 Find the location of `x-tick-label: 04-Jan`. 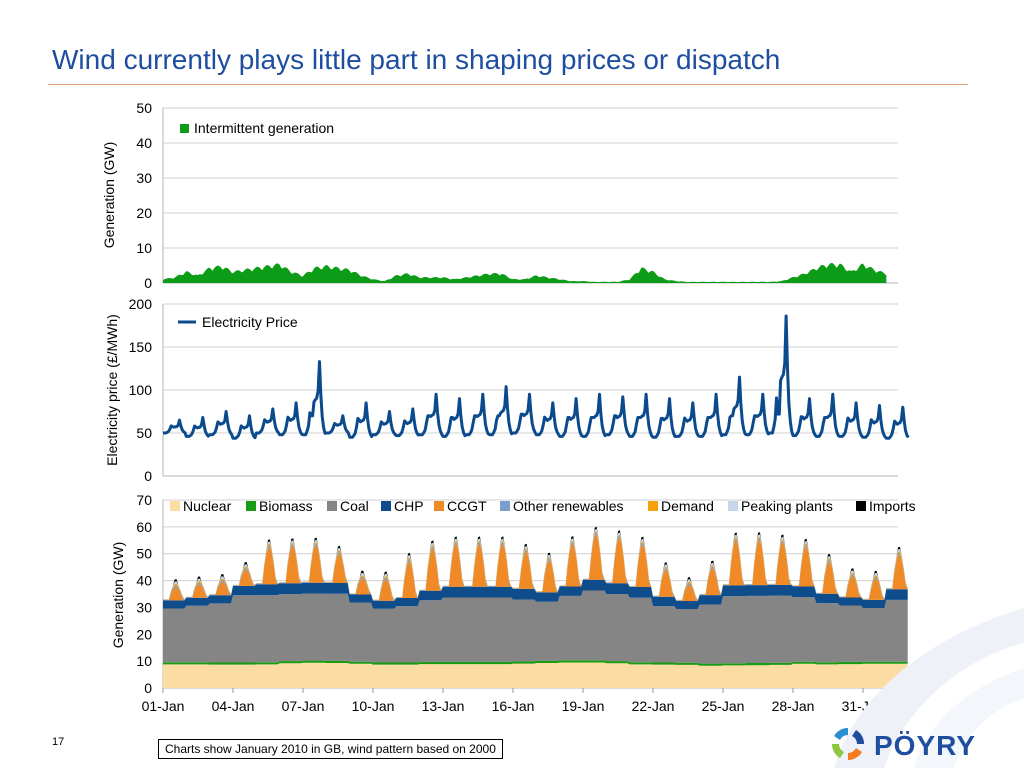

x-tick-label: 04-Jan is located at coordinates (233, 706).